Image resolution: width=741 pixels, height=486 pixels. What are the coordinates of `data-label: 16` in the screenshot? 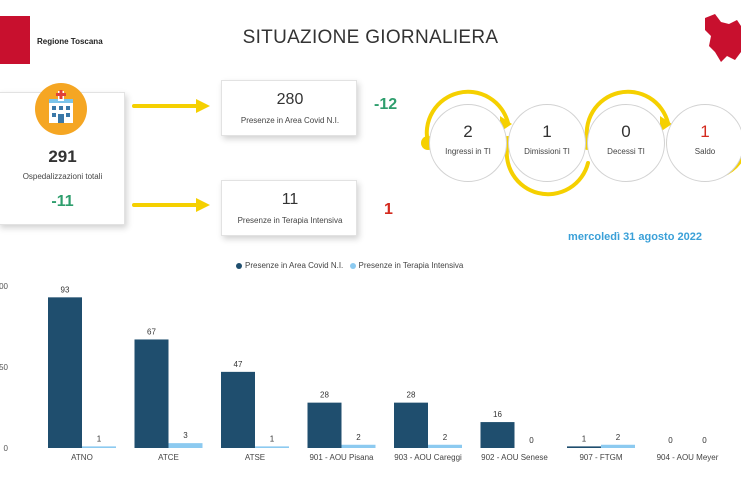 It's located at (497, 414).